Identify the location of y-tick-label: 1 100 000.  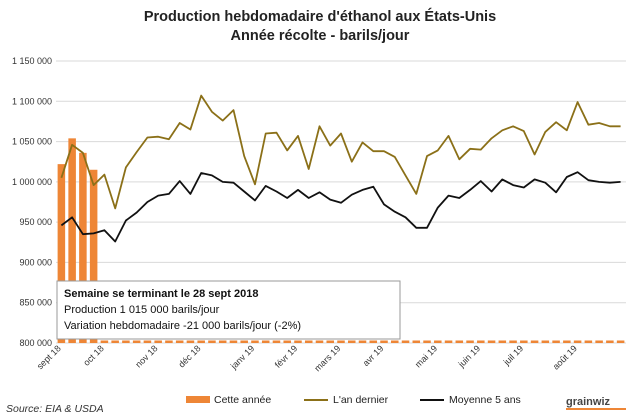
(32, 101).